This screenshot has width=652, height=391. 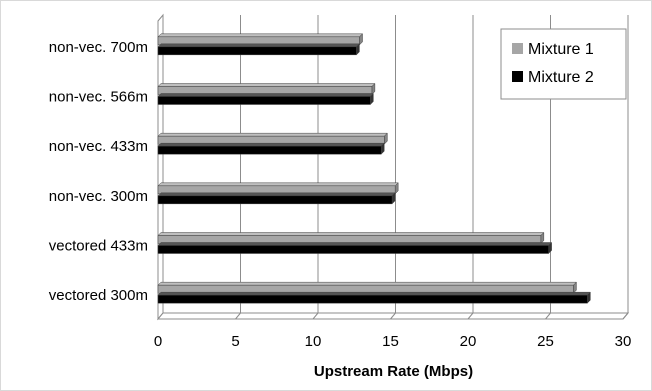 I want to click on category-label-vectored-433m: vectored 433m, so click(x=98, y=246).